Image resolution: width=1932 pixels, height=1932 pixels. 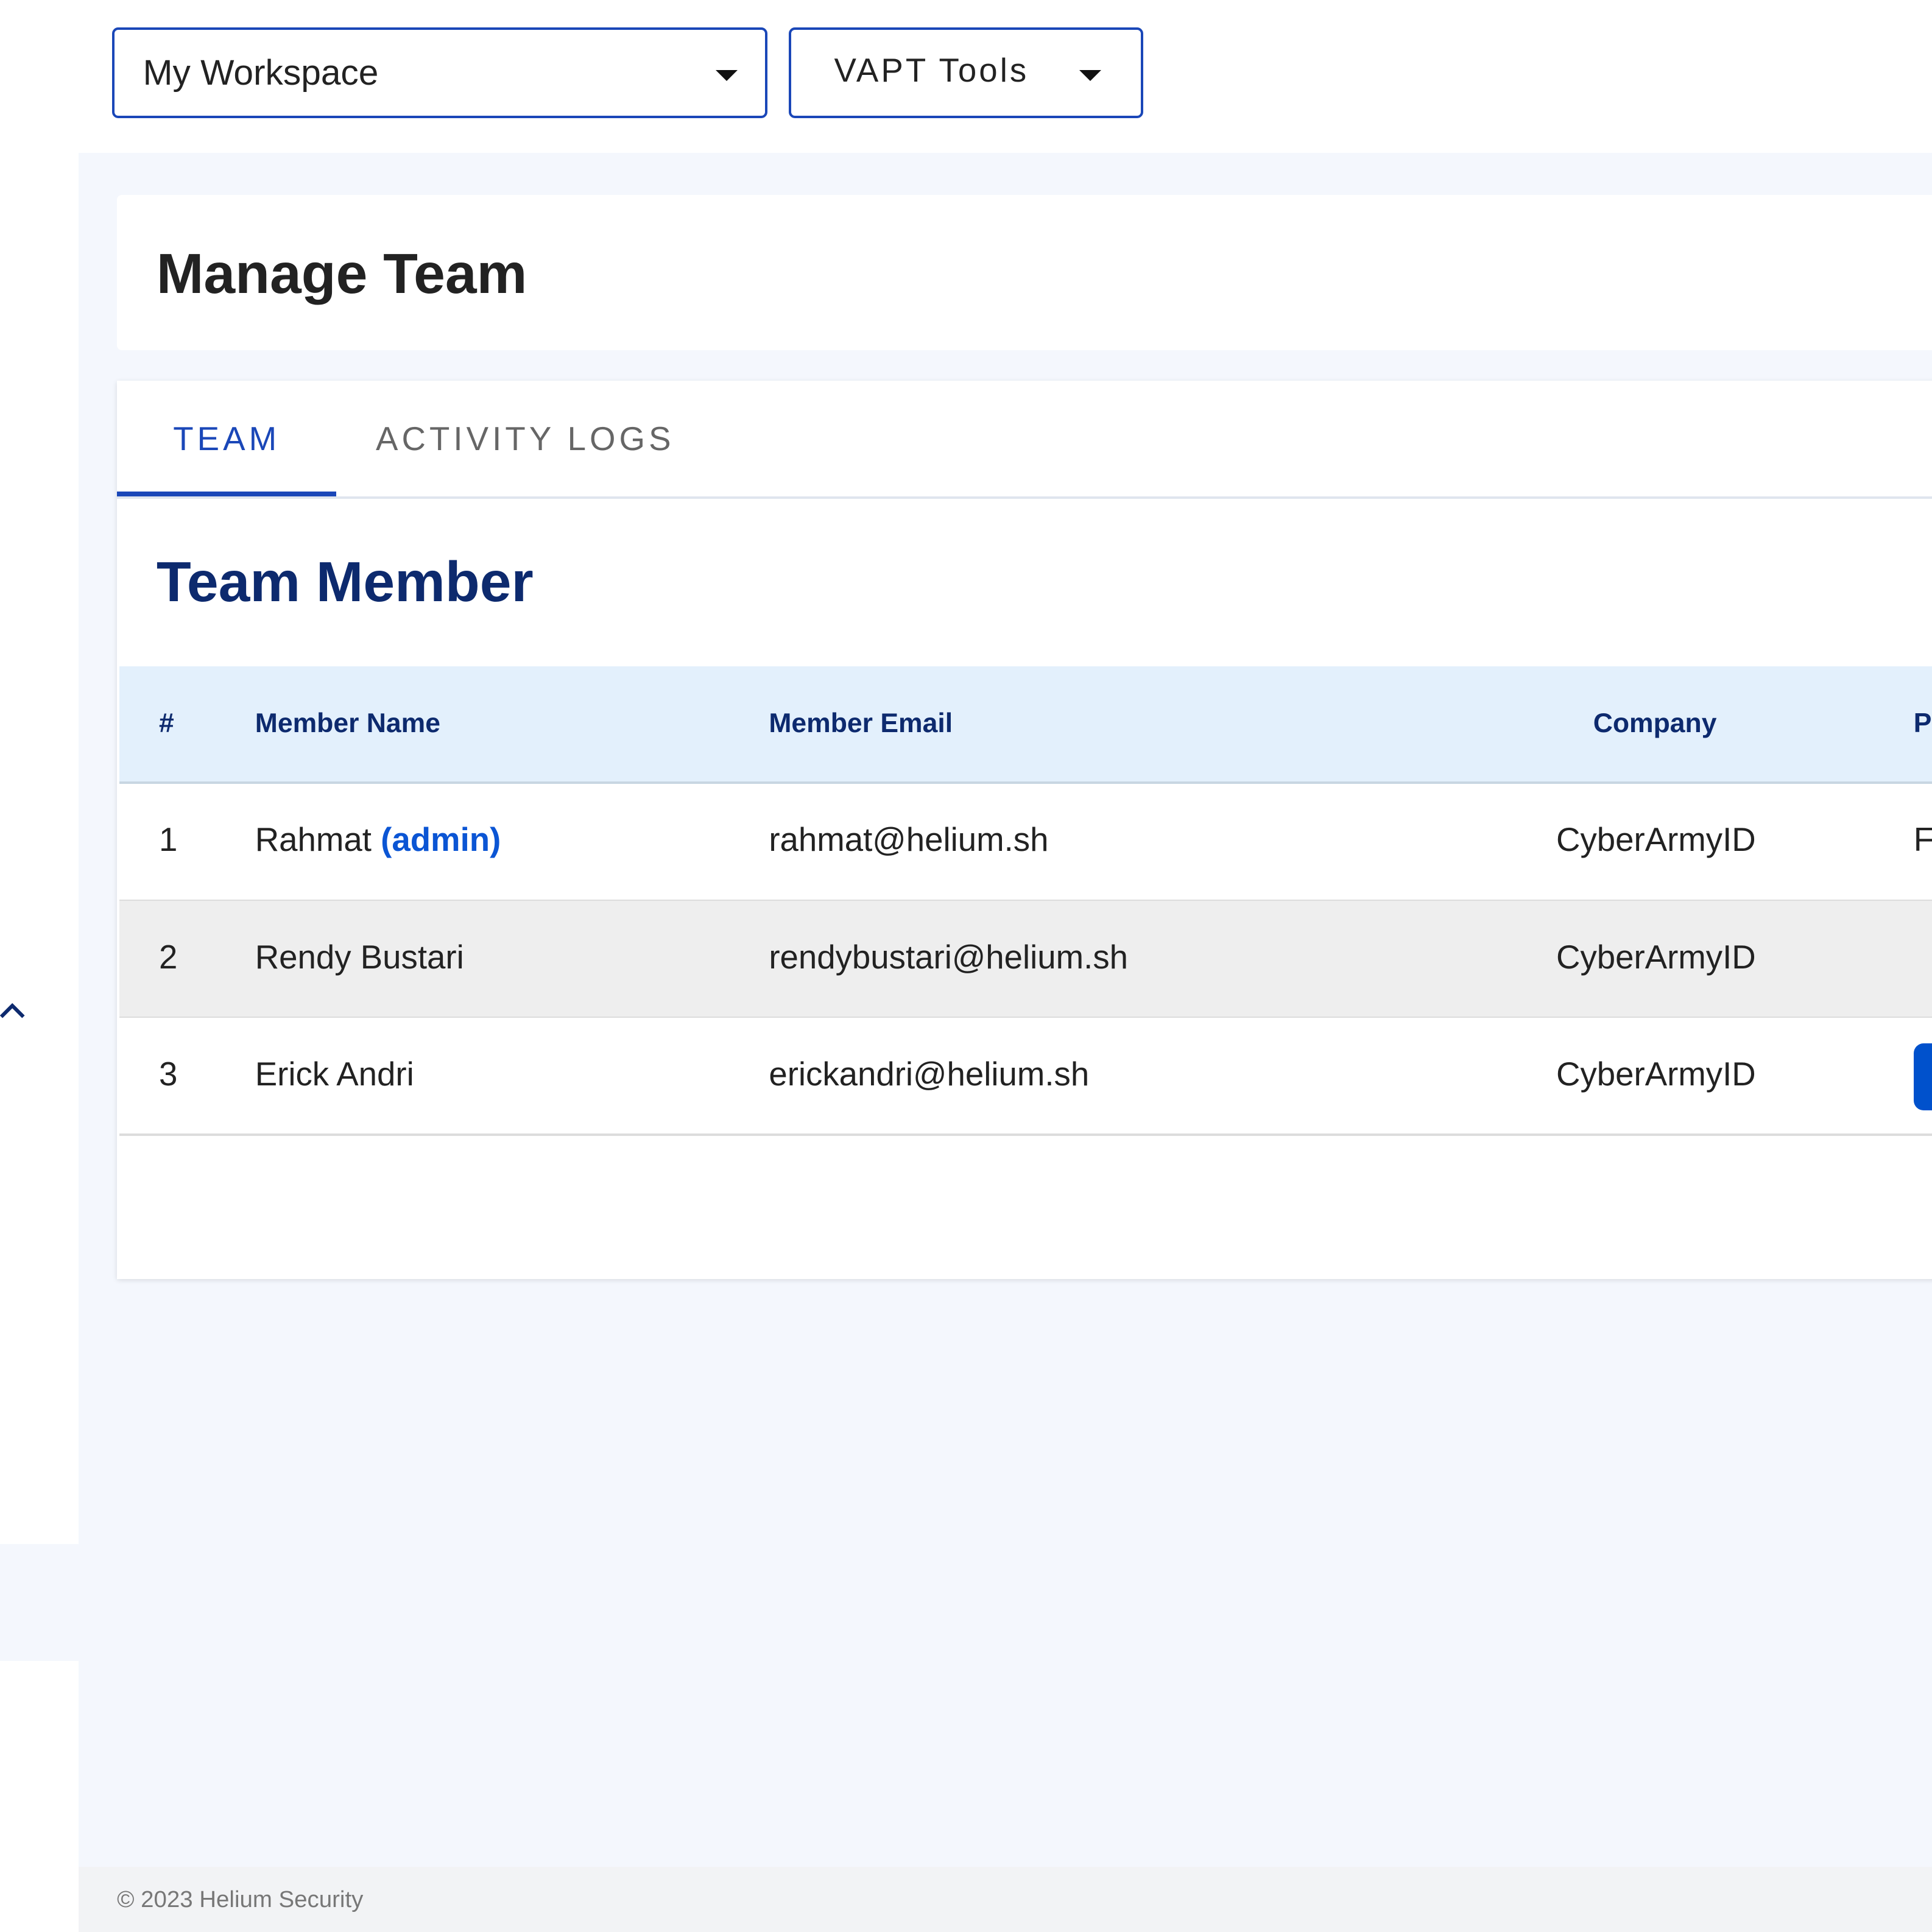 I want to click on page-header: Manage Team, so click(x=1024, y=272).